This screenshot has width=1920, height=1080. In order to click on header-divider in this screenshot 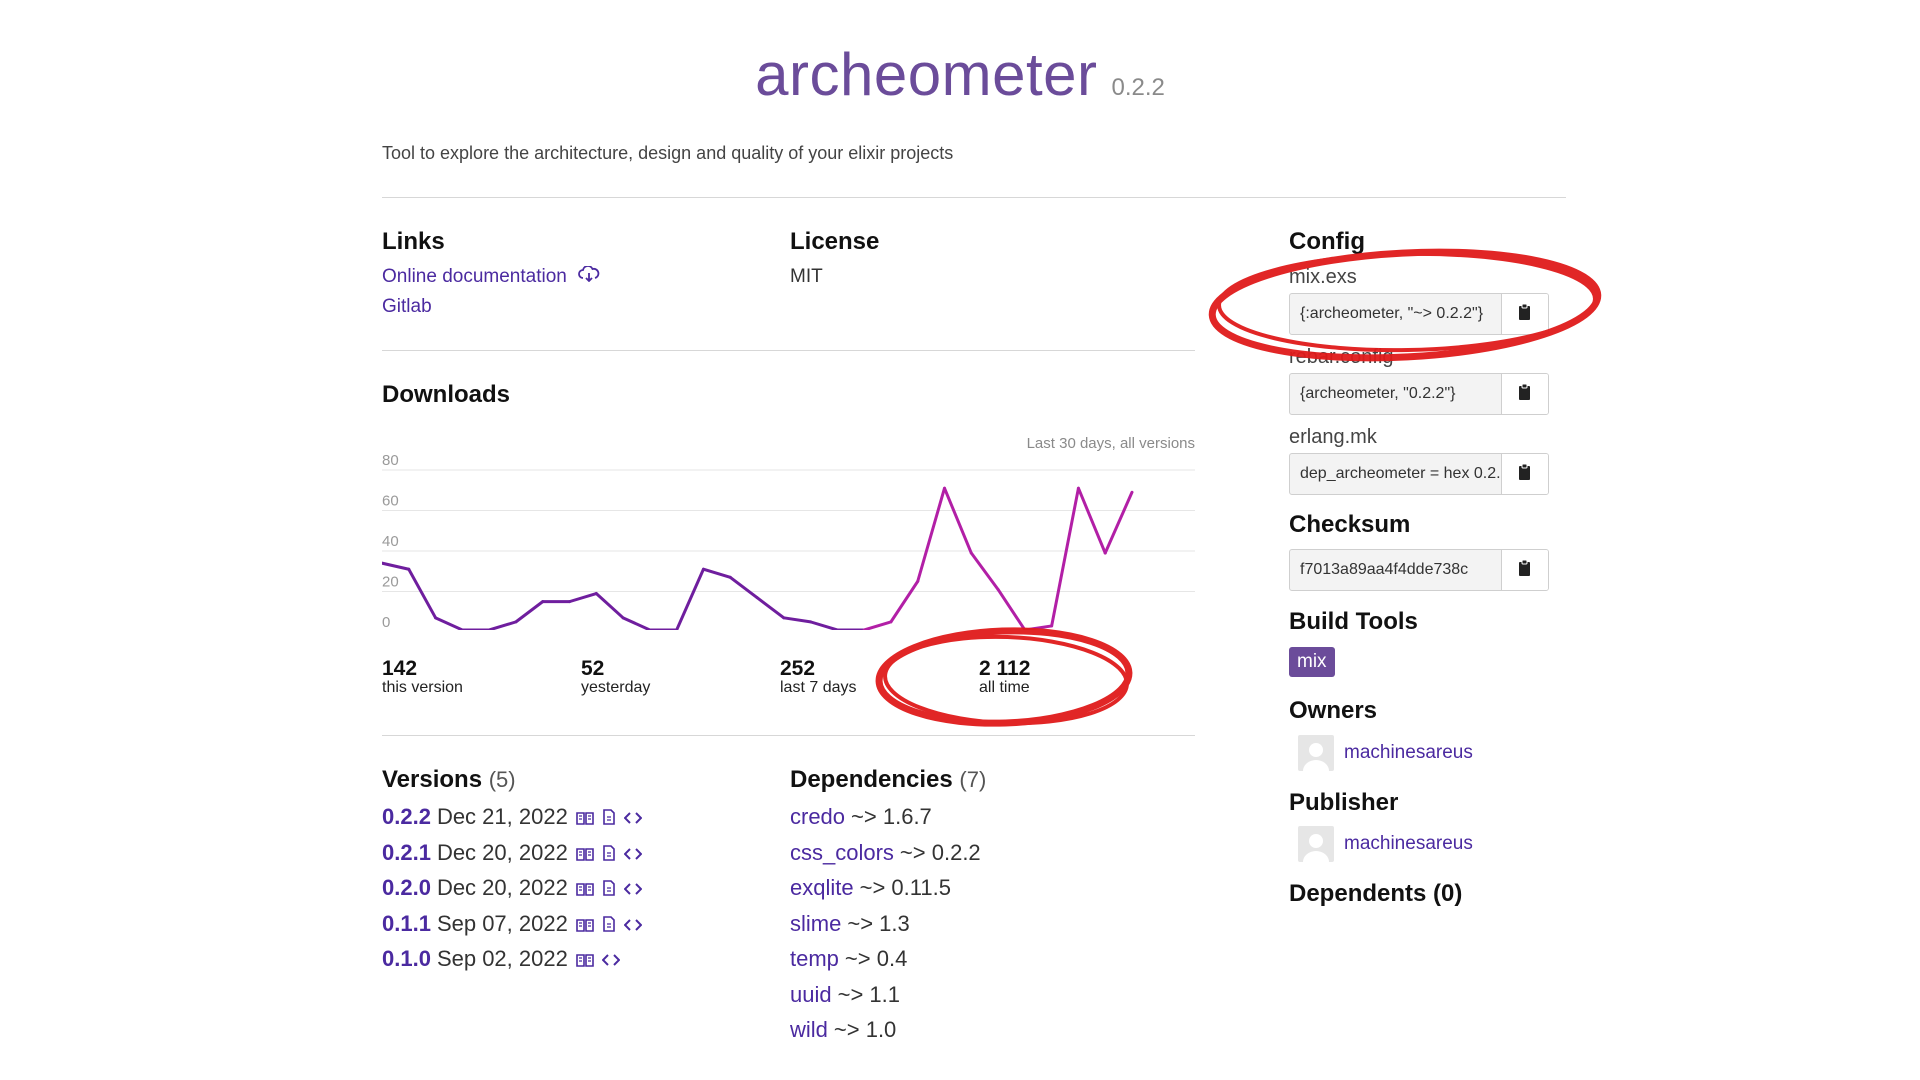, I will do `click(974, 197)`.